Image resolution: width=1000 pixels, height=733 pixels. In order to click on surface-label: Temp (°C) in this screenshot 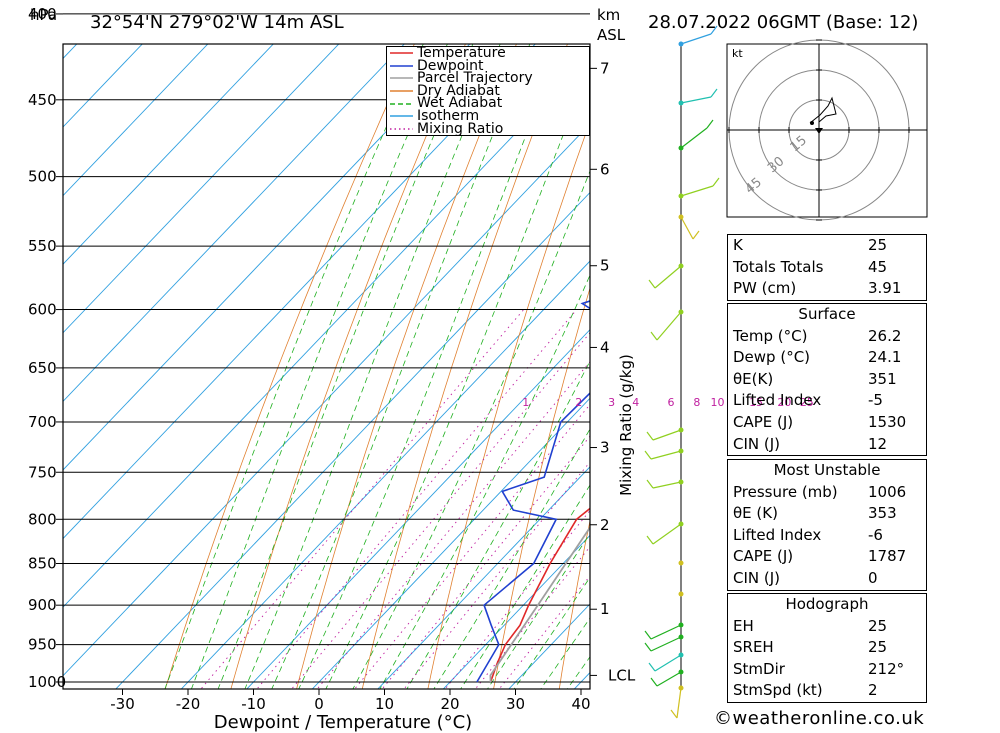, I will do `click(770, 335)`.